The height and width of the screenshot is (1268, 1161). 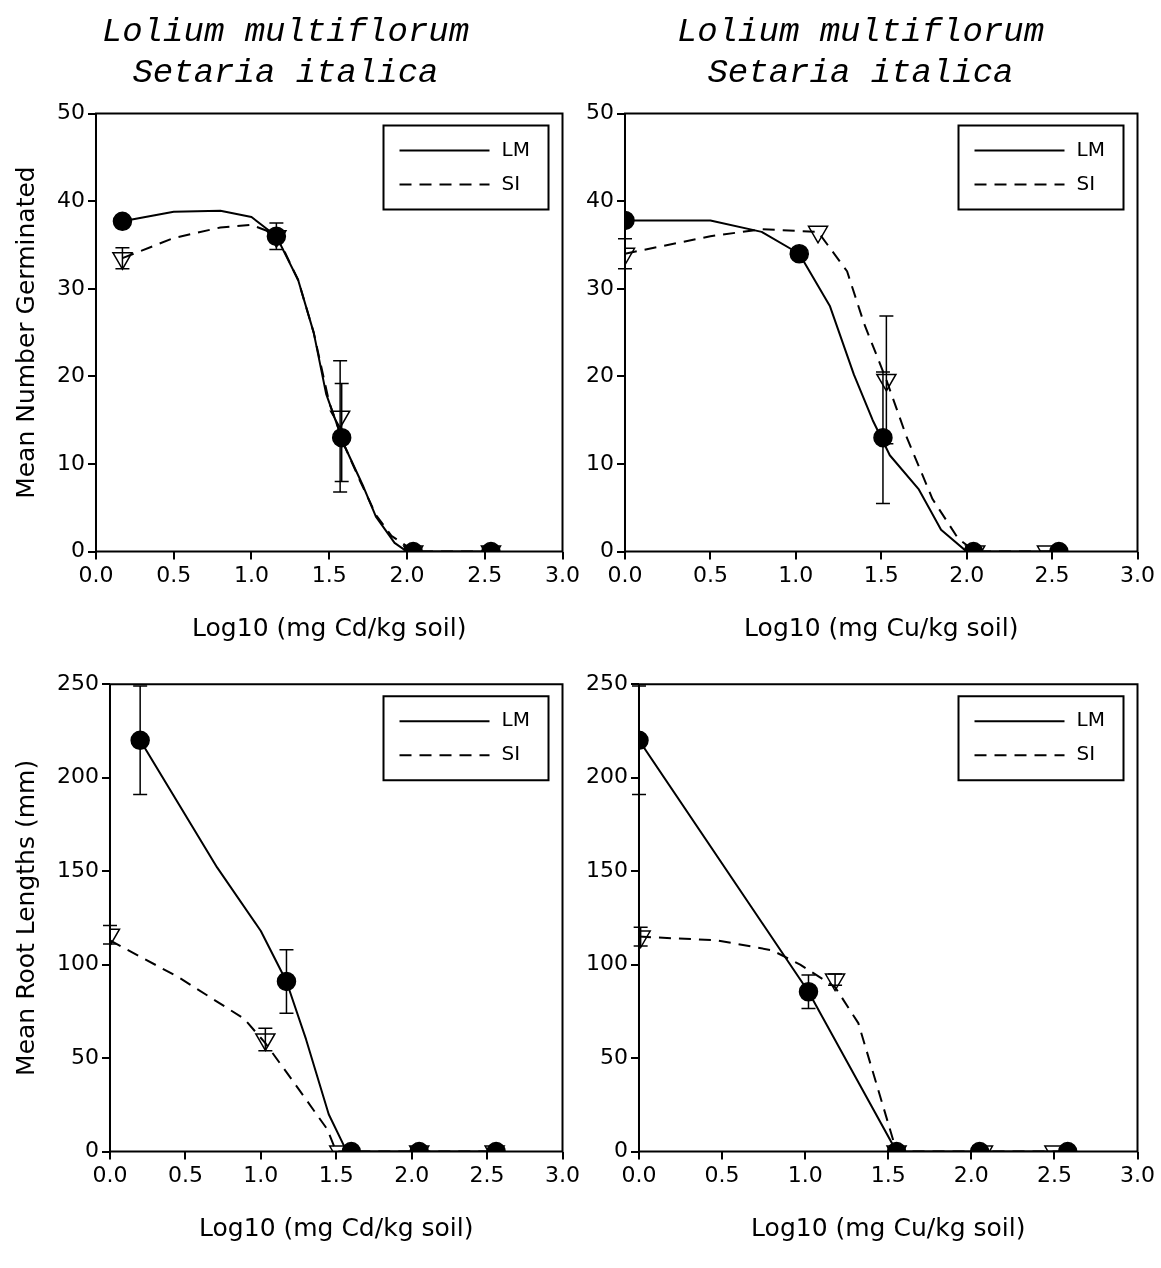 I want to click on y-axis-title: Mean Number Germinated, so click(x=25, y=332).